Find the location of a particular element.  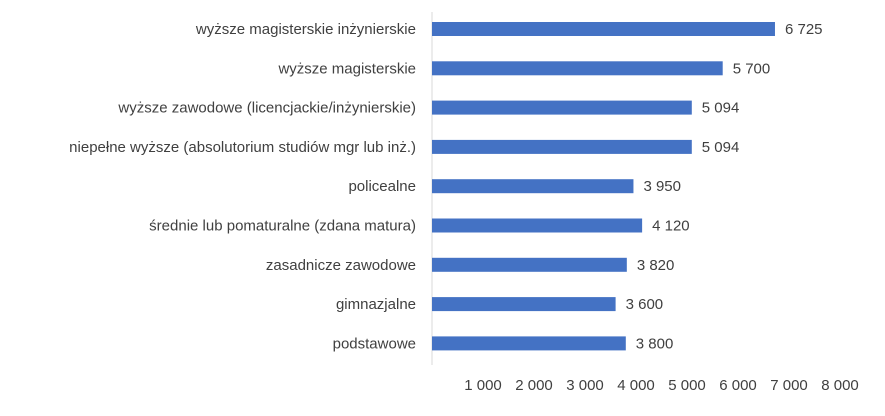

category-label: średnie lub pomaturalne (zdana matura) is located at coordinates (282, 226).